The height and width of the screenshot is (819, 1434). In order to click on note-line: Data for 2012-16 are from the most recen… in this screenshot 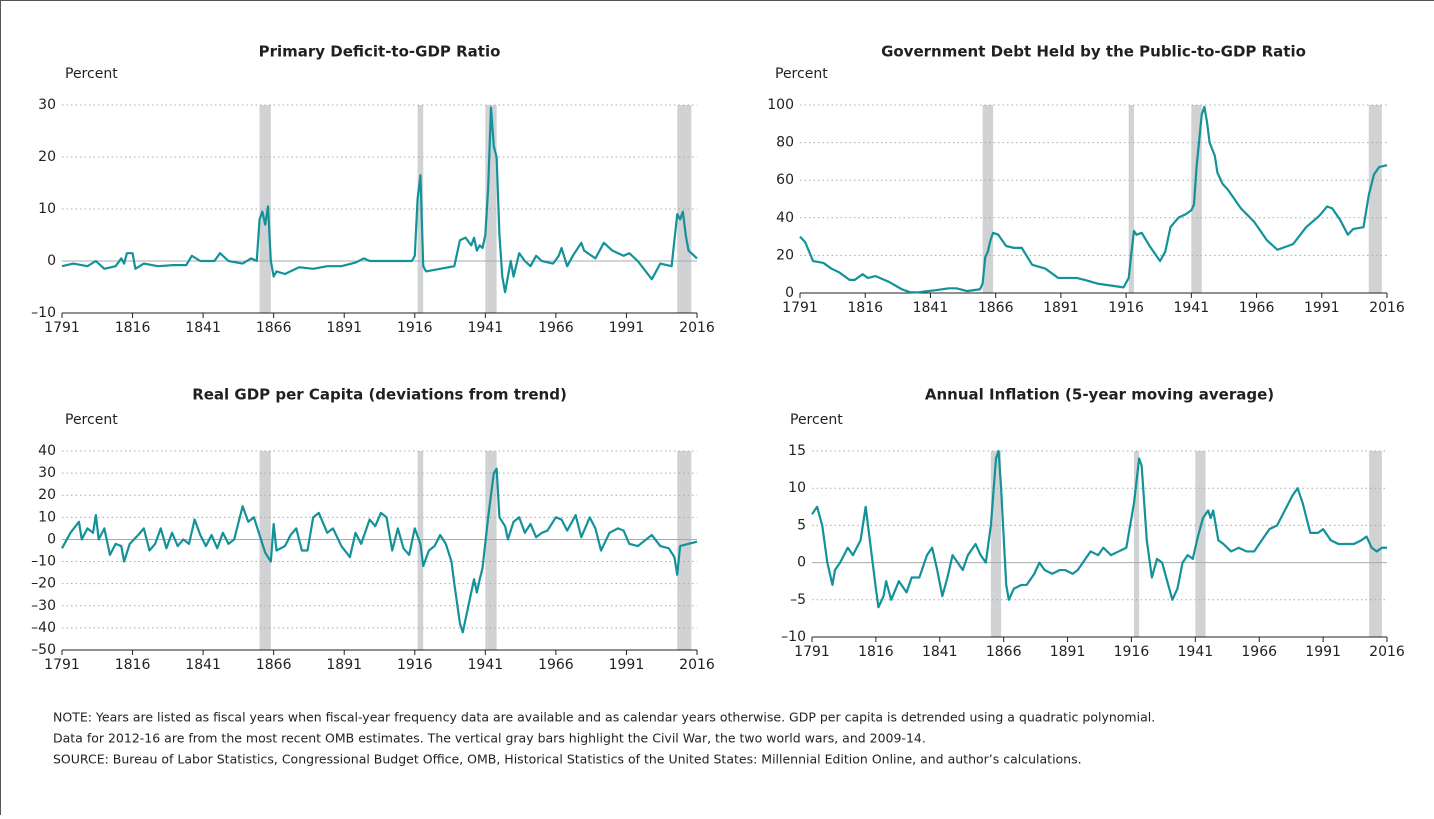, I will do `click(489, 738)`.